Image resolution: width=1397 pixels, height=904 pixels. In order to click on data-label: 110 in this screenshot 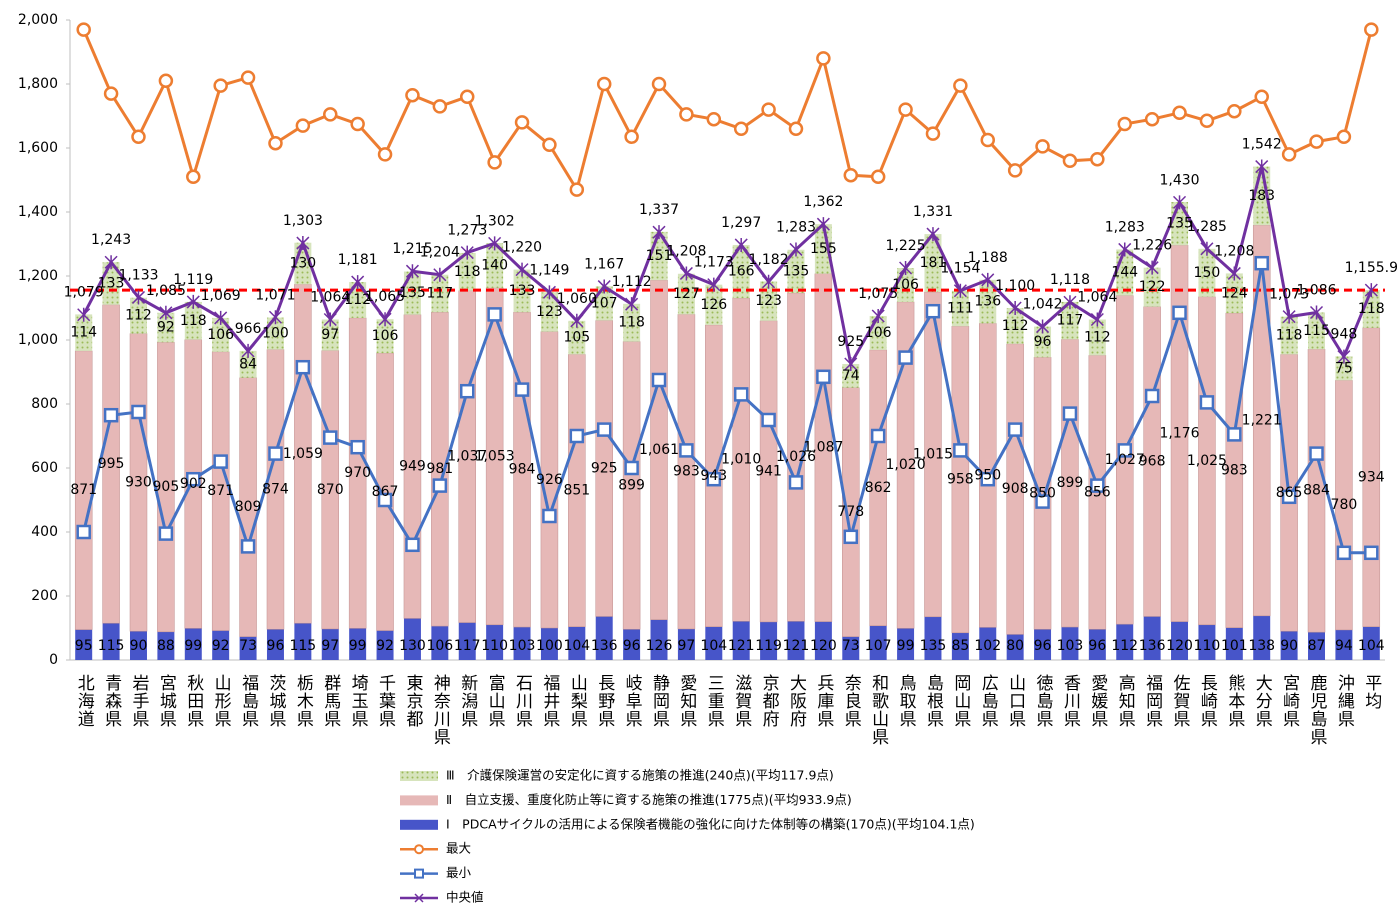, I will do `click(1207, 646)`.